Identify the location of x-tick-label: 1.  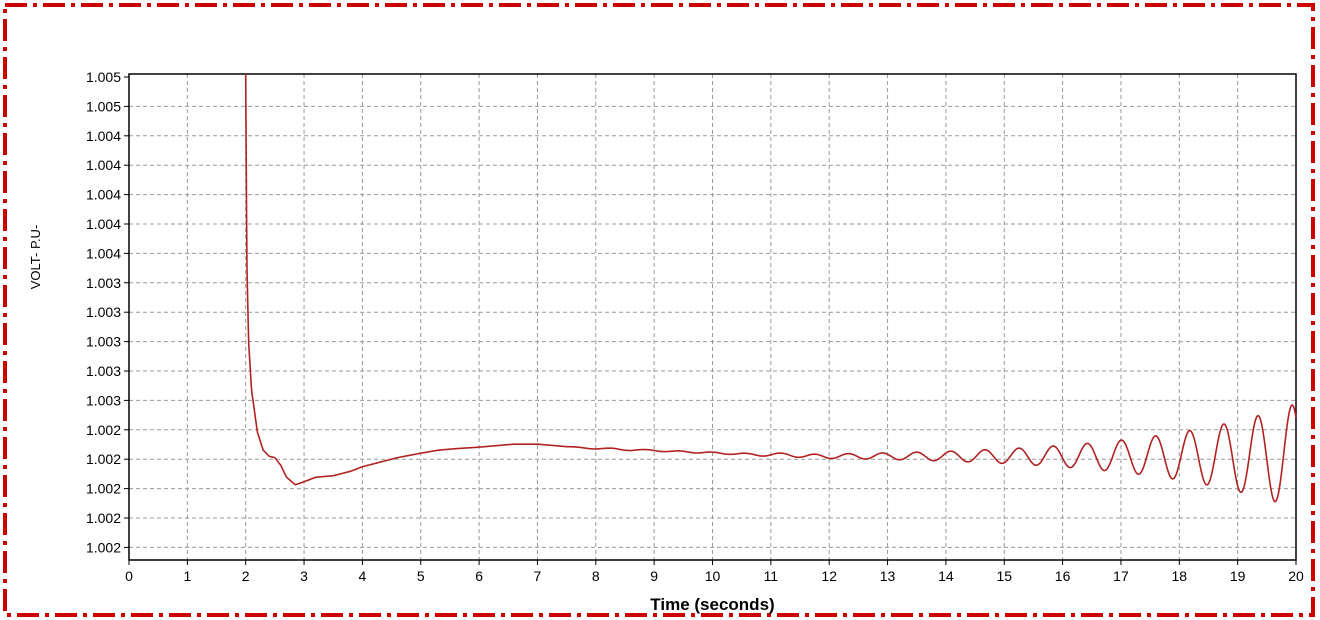
(187, 576).